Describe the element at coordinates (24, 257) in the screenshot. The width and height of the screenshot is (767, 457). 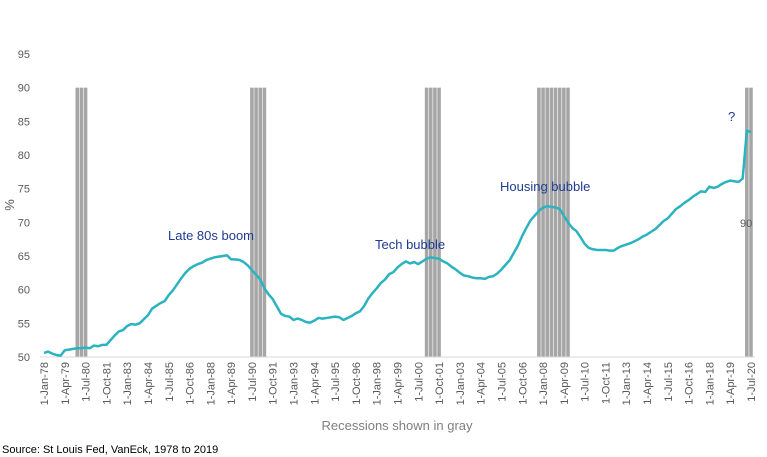
I see `y-tick-label: 65` at that location.